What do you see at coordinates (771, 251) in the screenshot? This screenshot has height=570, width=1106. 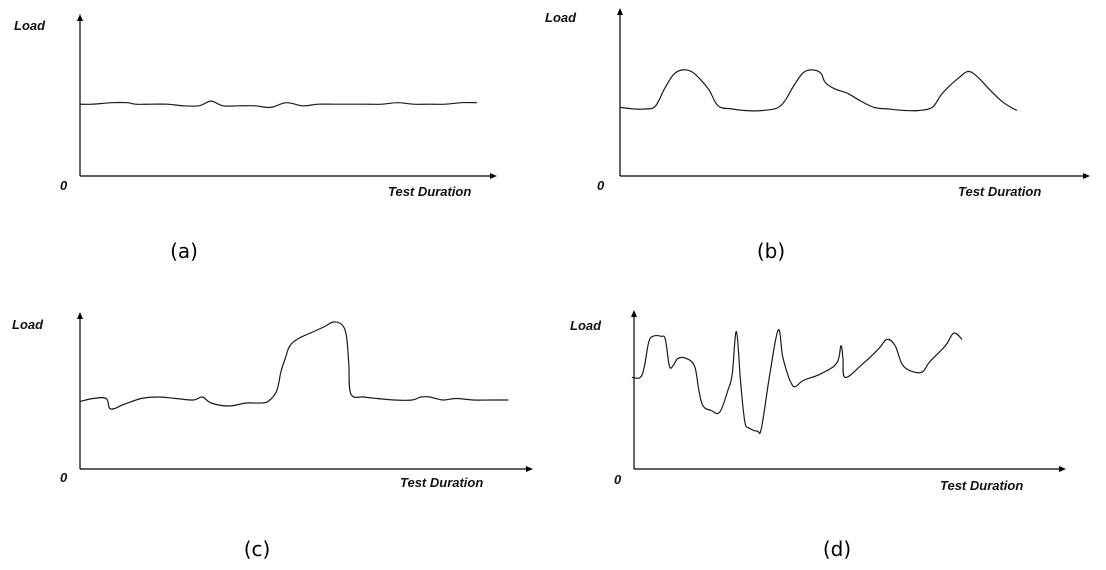 I see `chart-b-caption: (b)` at bounding box center [771, 251].